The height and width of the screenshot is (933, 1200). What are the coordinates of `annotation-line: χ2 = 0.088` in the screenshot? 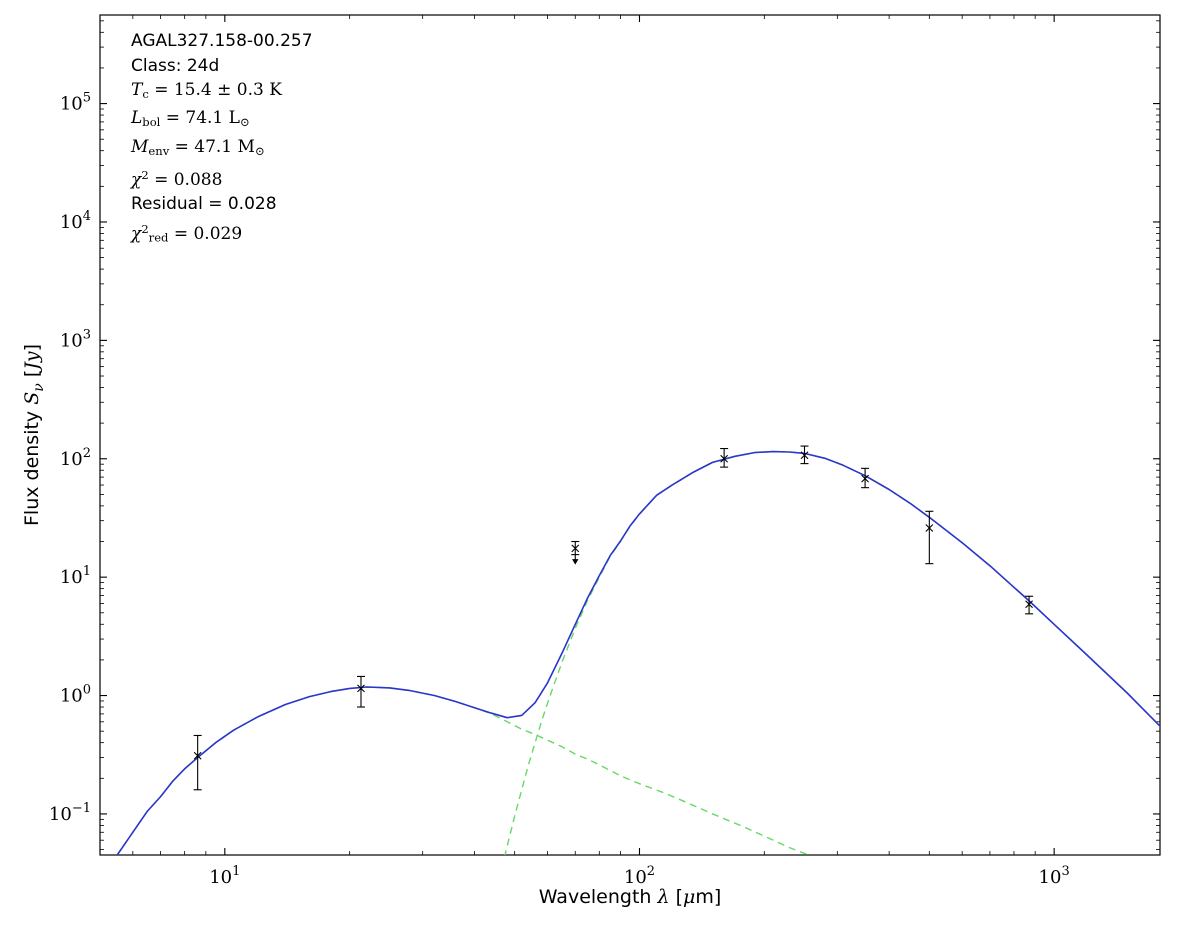 It's located at (222, 177).